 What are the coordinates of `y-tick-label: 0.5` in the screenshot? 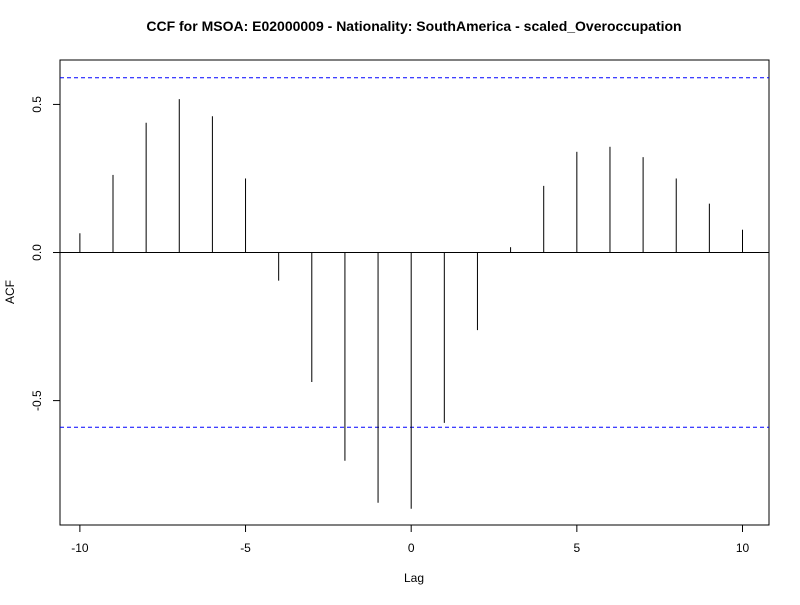 It's located at (37, 104).